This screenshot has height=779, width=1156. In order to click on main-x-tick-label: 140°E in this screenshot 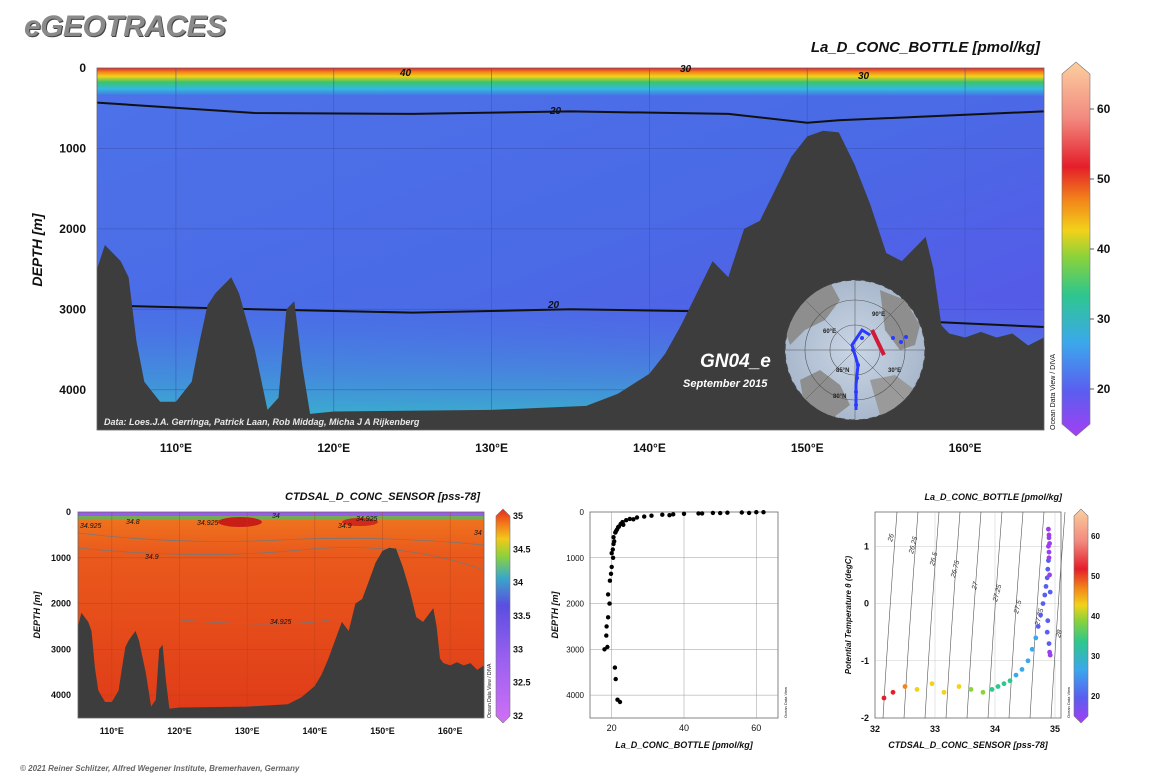, I will do `click(649, 448)`.